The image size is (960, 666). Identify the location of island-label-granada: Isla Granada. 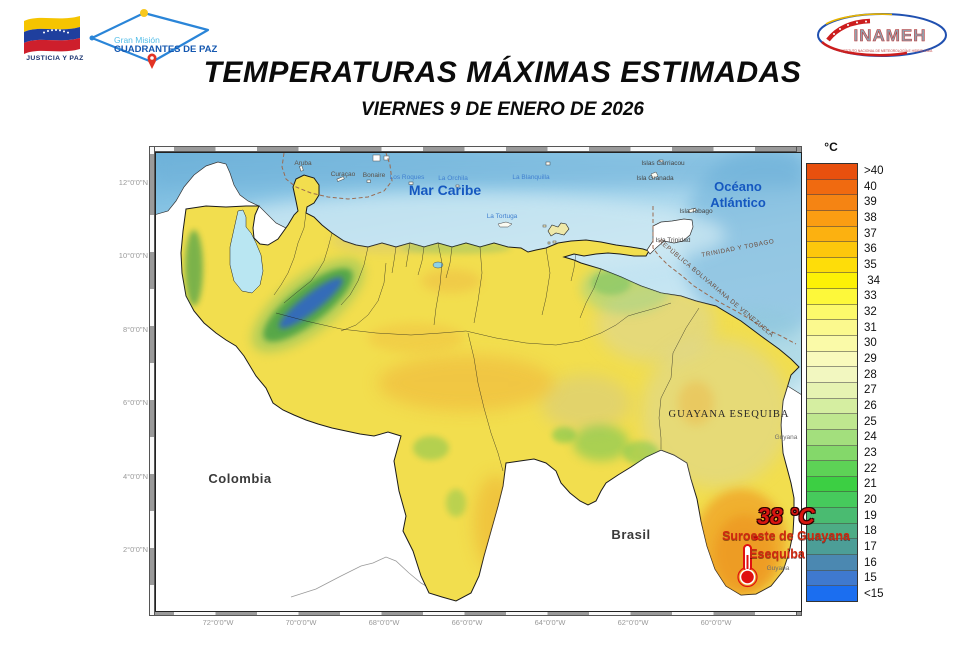
(655, 178).